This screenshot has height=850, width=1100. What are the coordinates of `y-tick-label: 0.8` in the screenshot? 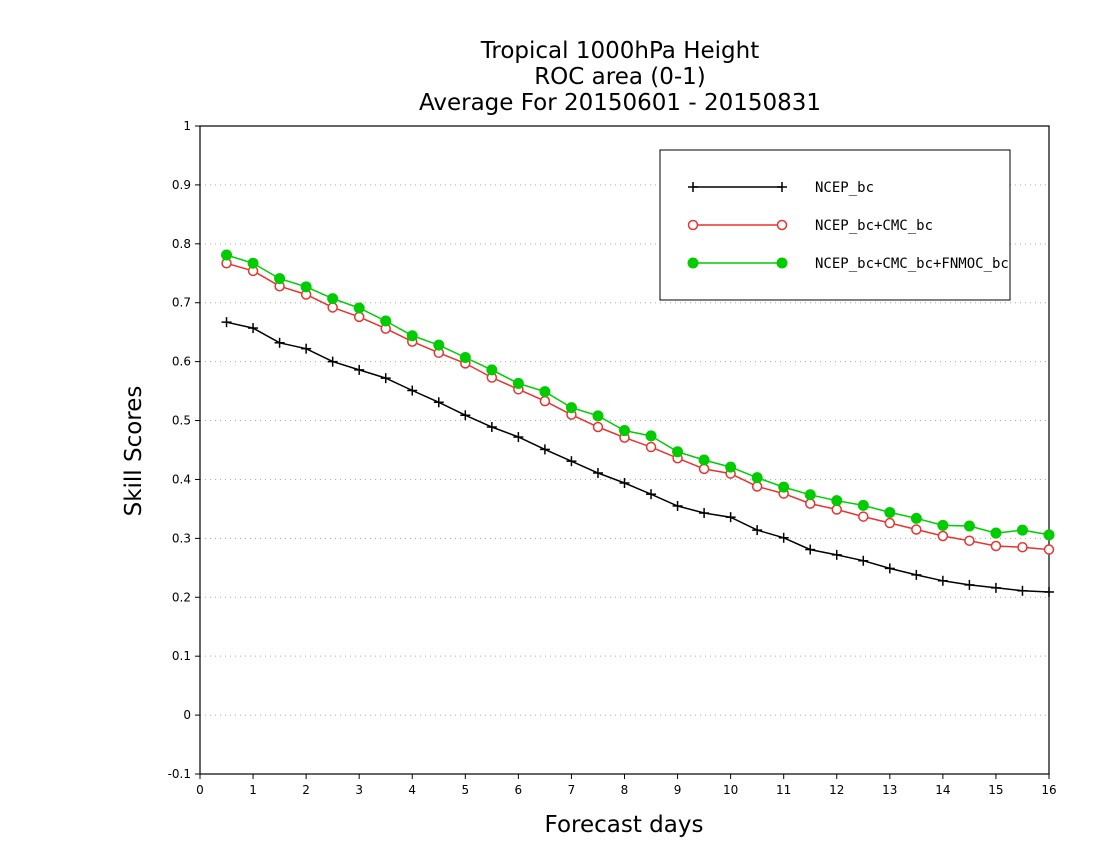 It's located at (181, 244).